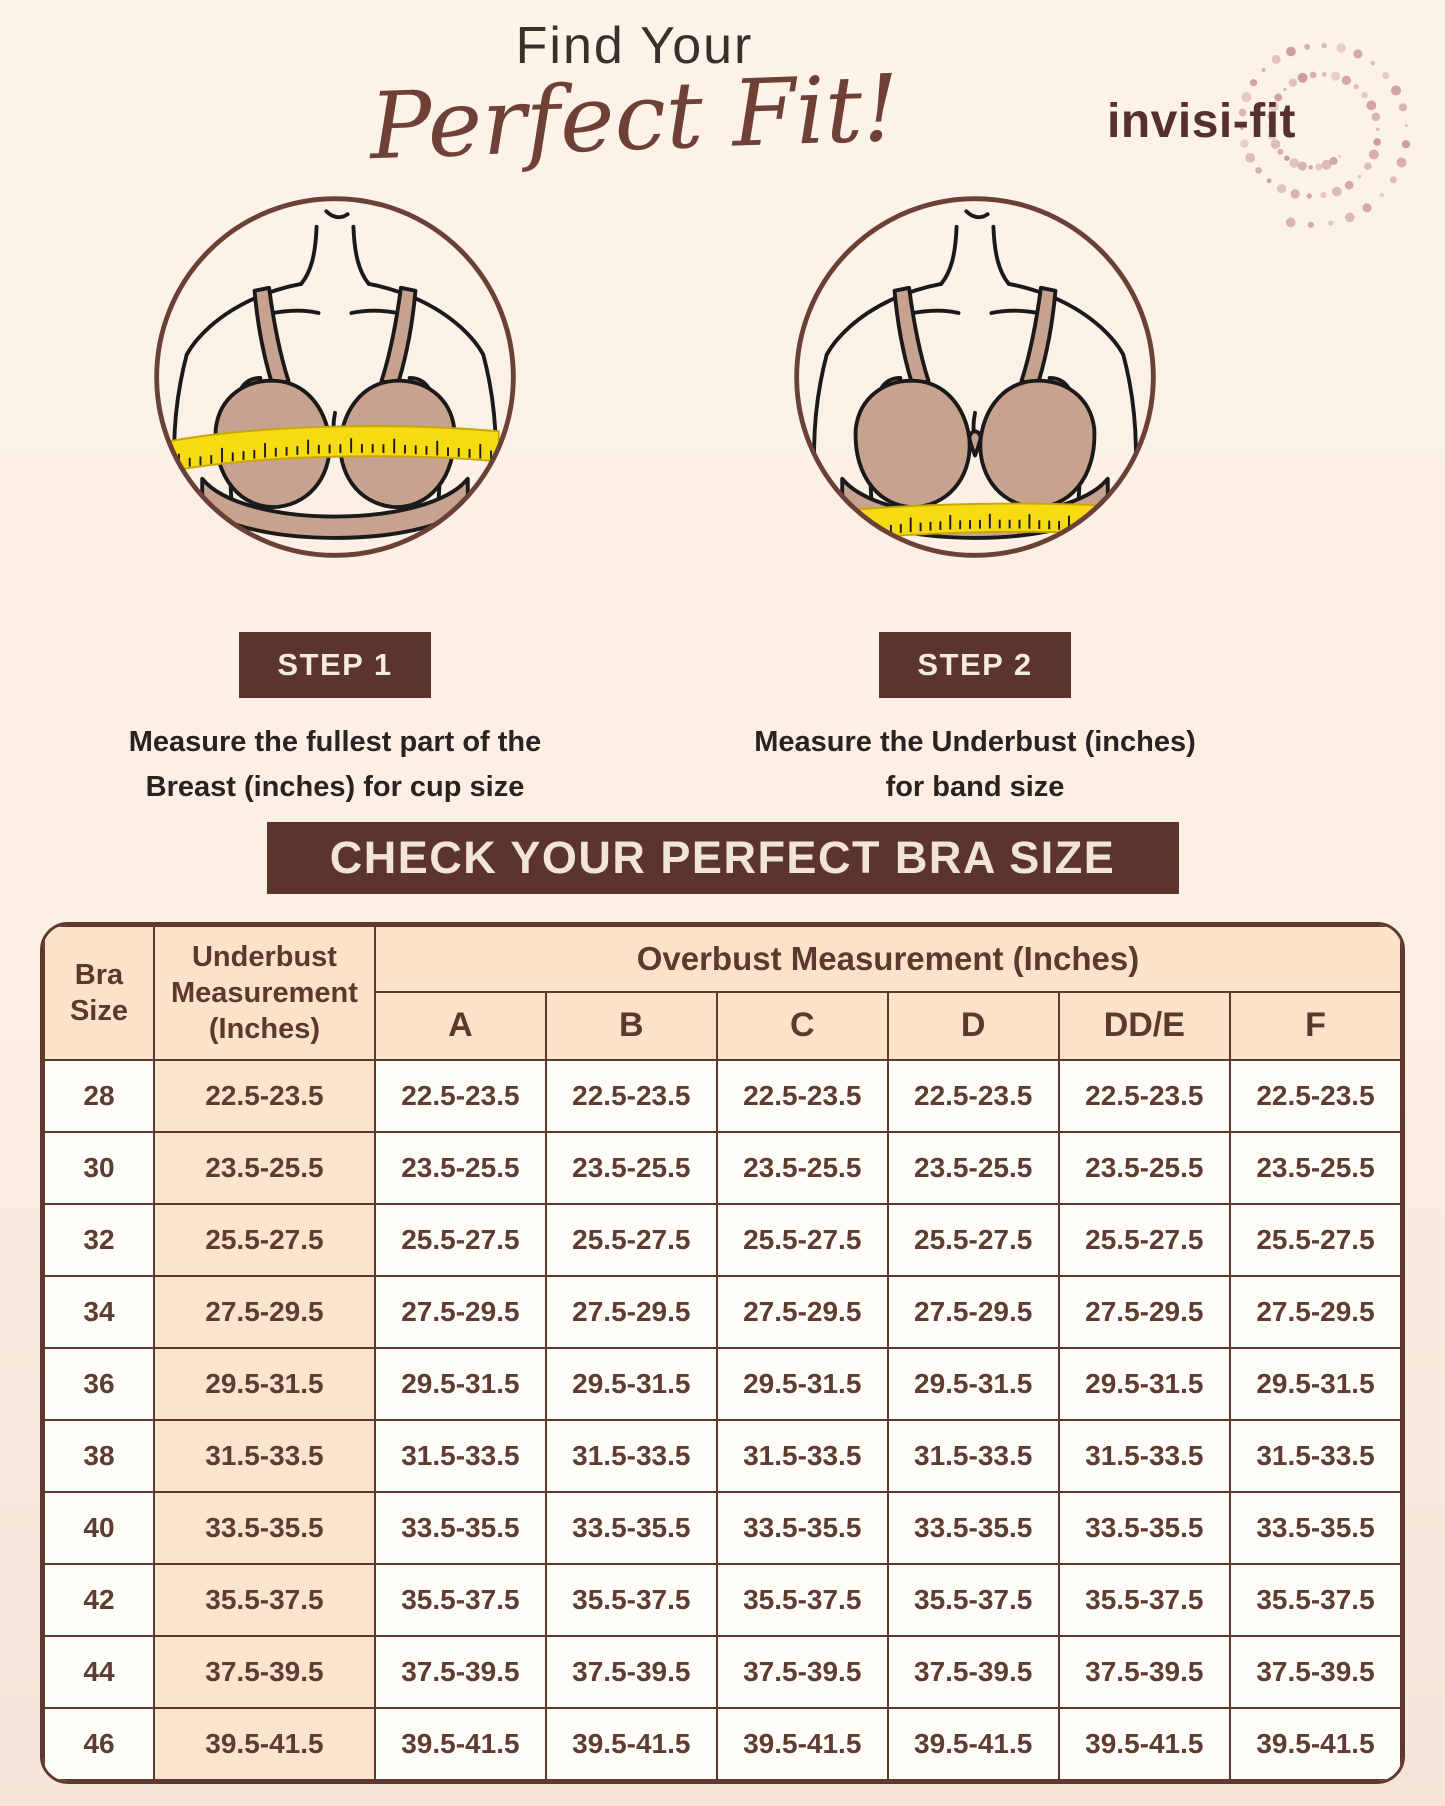 This screenshot has height=1806, width=1445. Describe the element at coordinates (631, 1025) in the screenshot. I see `cup-column-header-b: B` at that location.